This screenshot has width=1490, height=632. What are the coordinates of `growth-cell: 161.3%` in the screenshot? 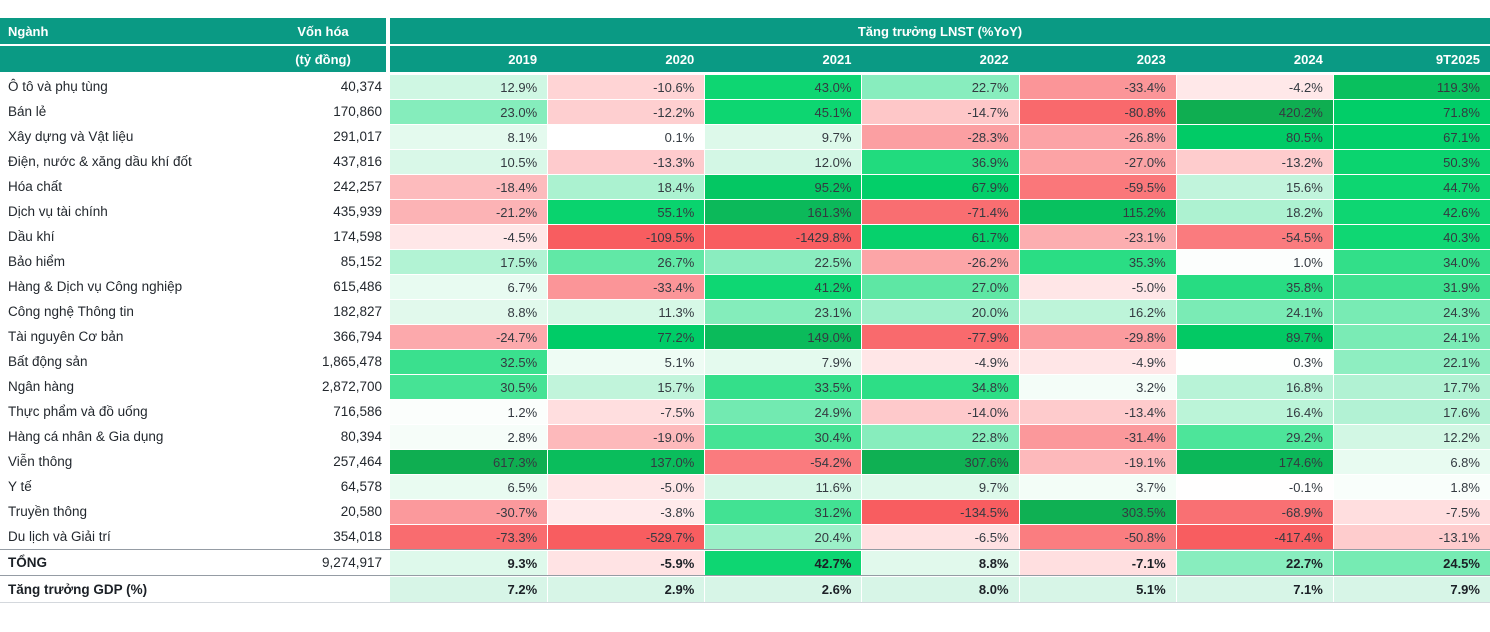 It's located at (783, 211).